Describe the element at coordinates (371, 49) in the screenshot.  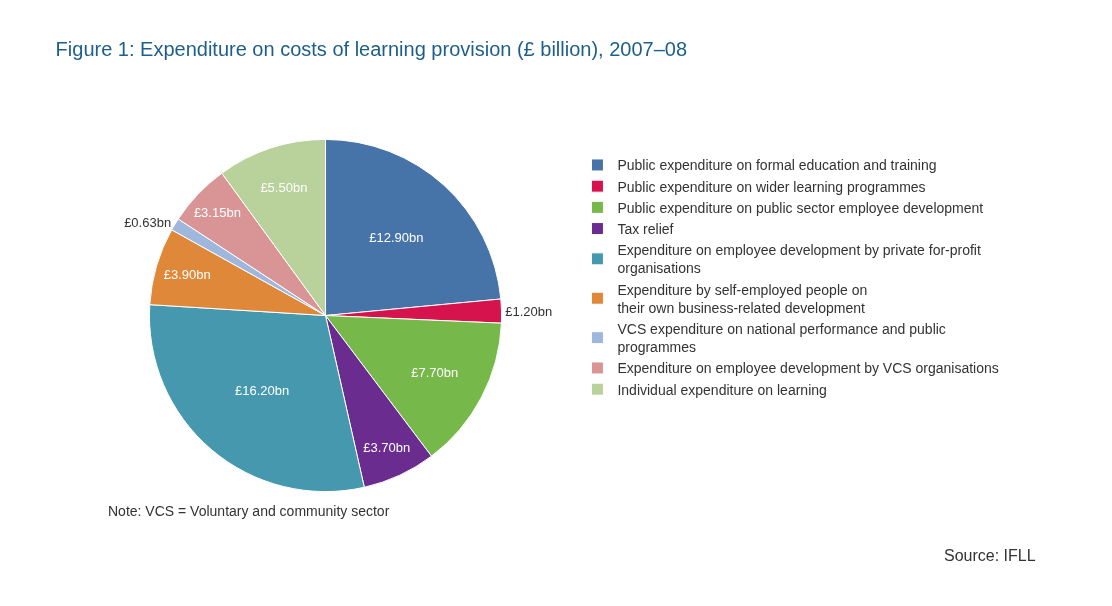
I see `chart-title: Figure 1: Expenditure on costs of learning provision (£ billion), 2007–08` at that location.